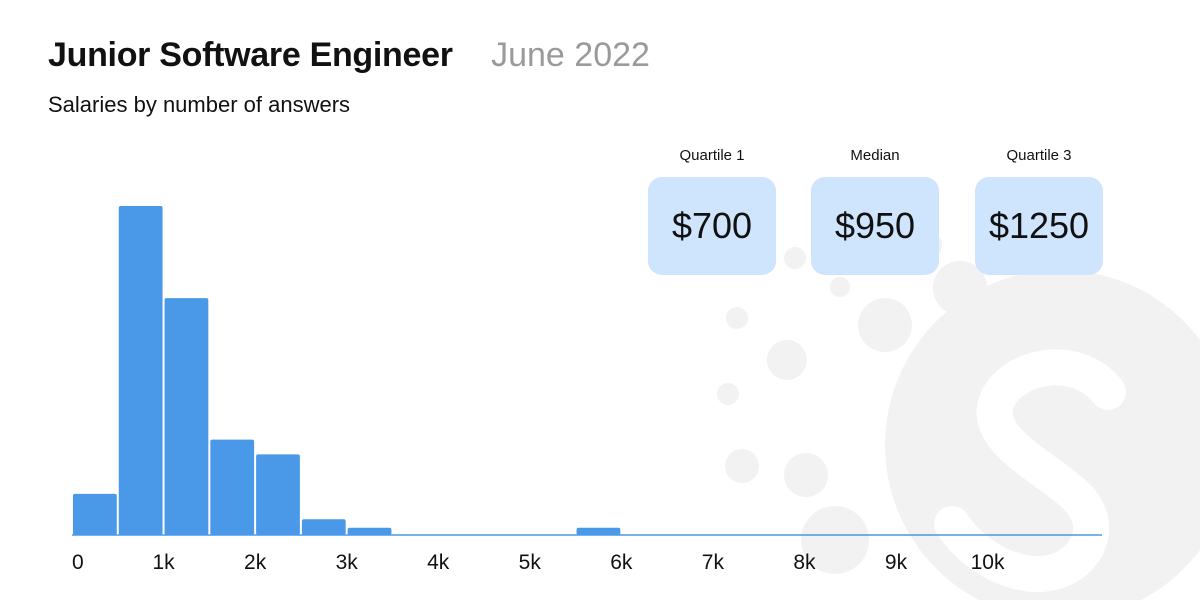  I want to click on title-row: Junior Software Engineer June 2022, so click(349, 55).